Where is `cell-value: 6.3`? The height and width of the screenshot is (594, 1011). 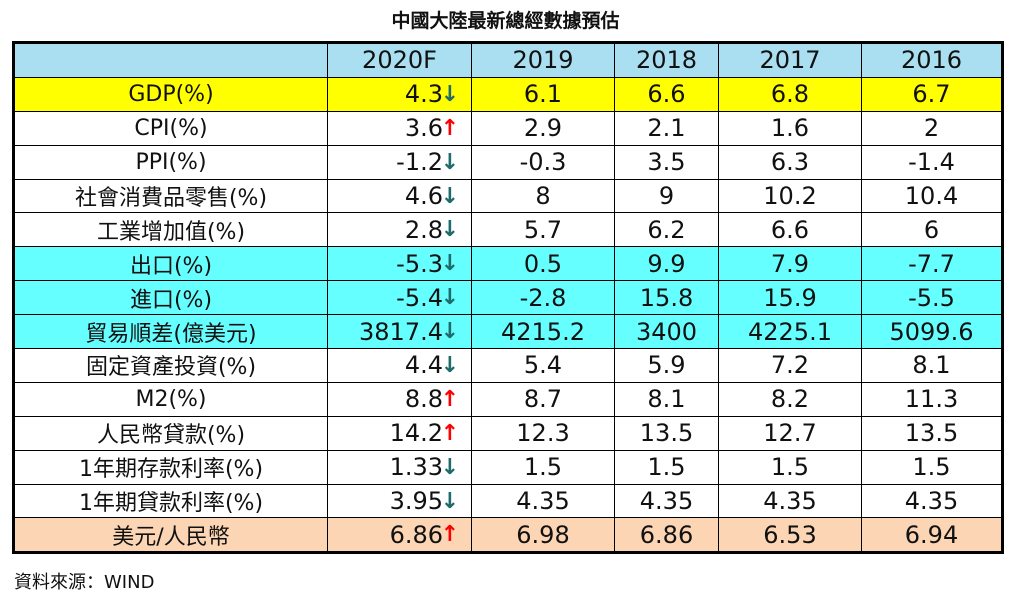 cell-value: 6.3 is located at coordinates (790, 162).